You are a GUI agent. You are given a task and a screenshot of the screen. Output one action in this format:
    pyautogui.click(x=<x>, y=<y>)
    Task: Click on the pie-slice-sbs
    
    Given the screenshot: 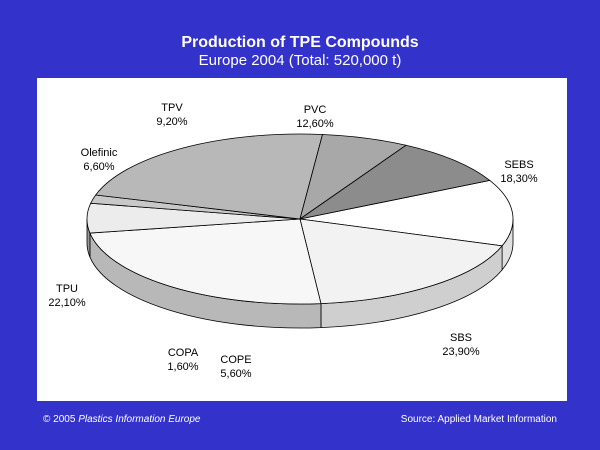 What is the action you would take?
    pyautogui.click(x=205, y=261)
    